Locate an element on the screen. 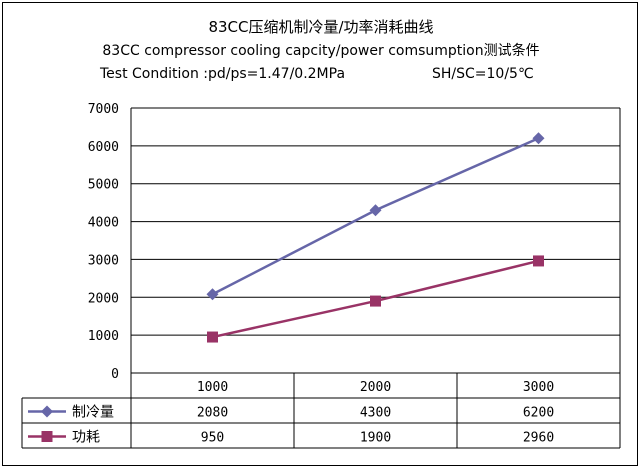 Image resolution: width=642 pixels, height=470 pixels. table-value-series-2: 2960 is located at coordinates (538, 438).